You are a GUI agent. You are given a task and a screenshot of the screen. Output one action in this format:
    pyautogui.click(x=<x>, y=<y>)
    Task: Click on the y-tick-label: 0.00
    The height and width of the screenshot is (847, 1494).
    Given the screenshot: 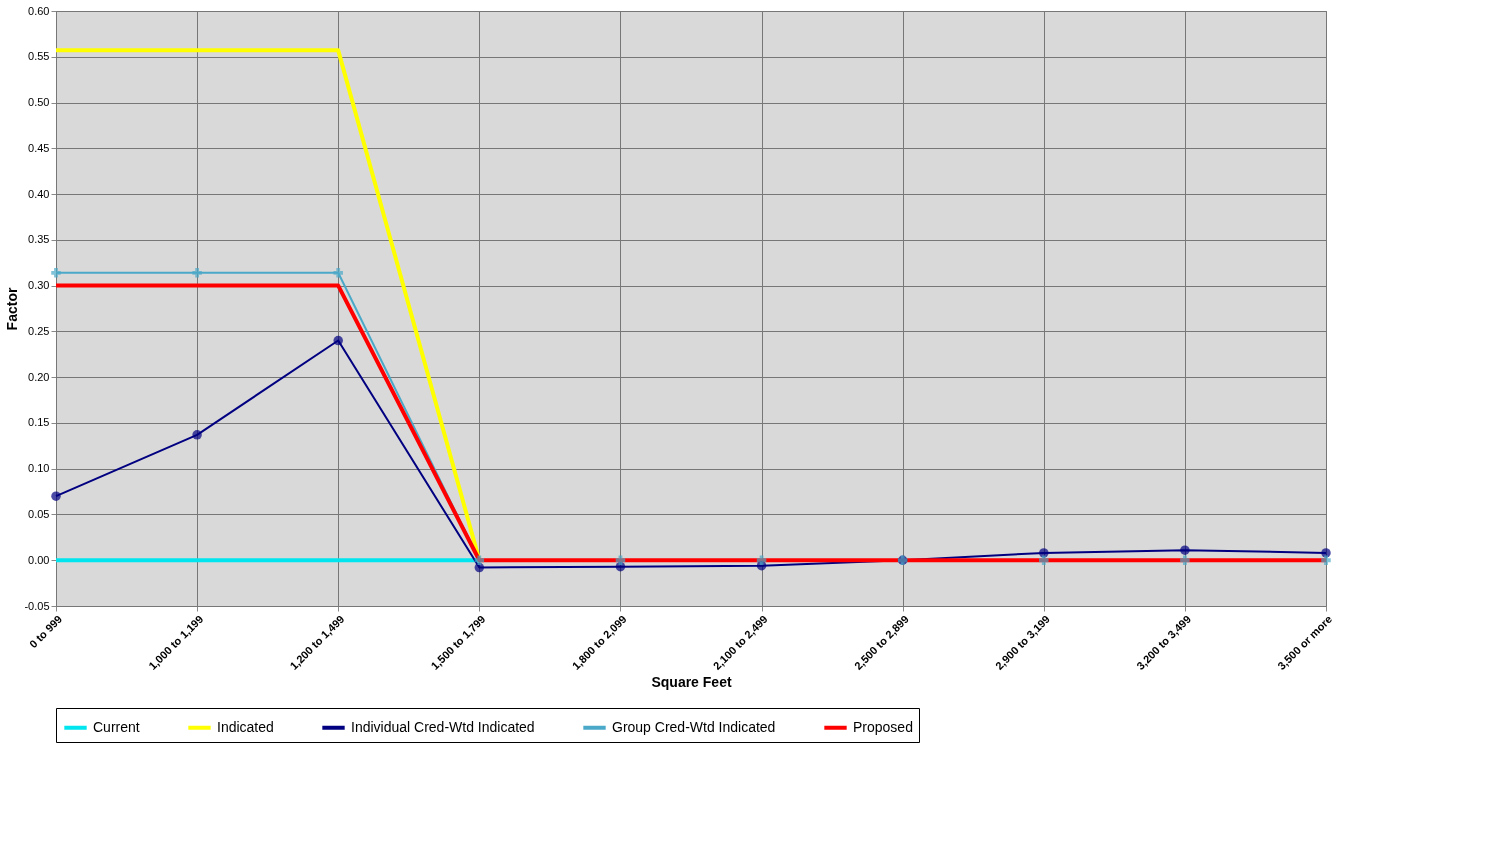 What is the action you would take?
    pyautogui.click(x=39, y=559)
    